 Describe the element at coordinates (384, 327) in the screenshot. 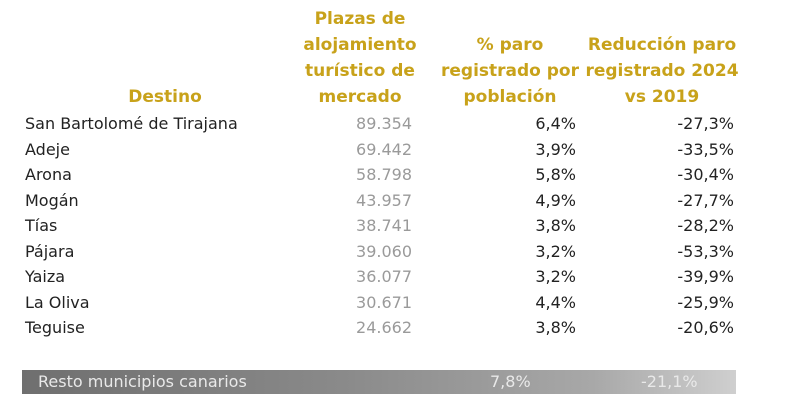

I see `cell-plazas: 24.662` at that location.